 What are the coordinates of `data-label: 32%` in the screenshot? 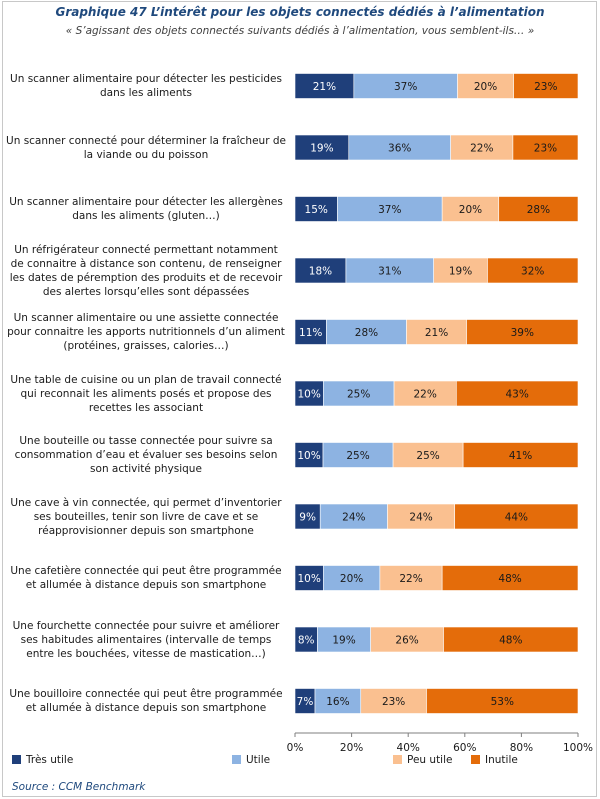 It's located at (532, 272).